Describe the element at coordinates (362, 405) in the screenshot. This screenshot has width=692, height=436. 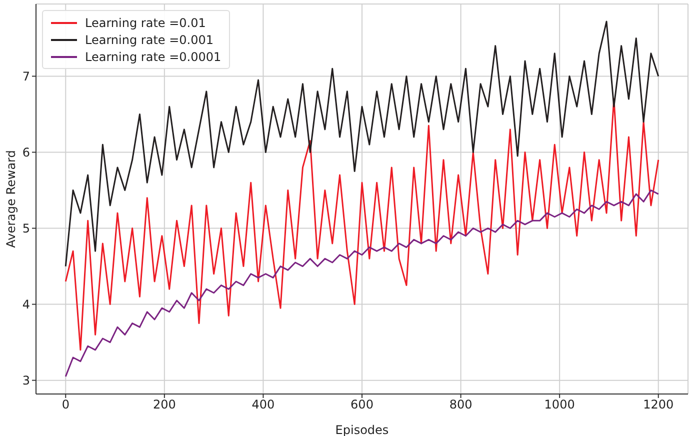
I see `x-tick-label: 600` at that location.